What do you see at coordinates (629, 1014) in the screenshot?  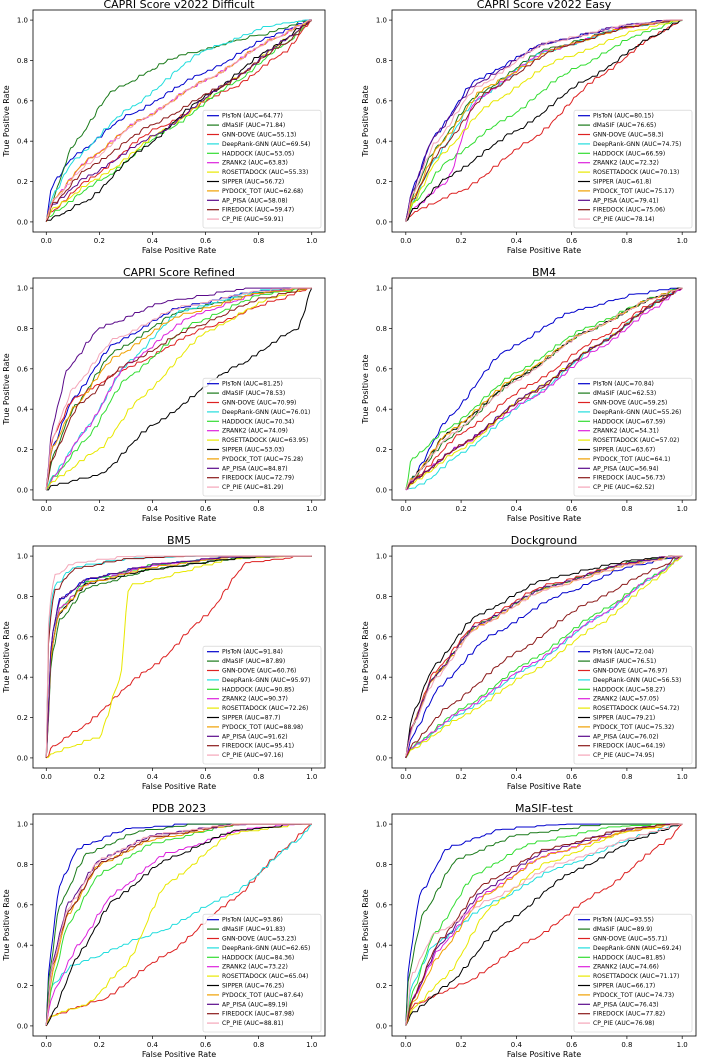 I see `legend-entry: FIREDOCK (AUC=77.82)` at bounding box center [629, 1014].